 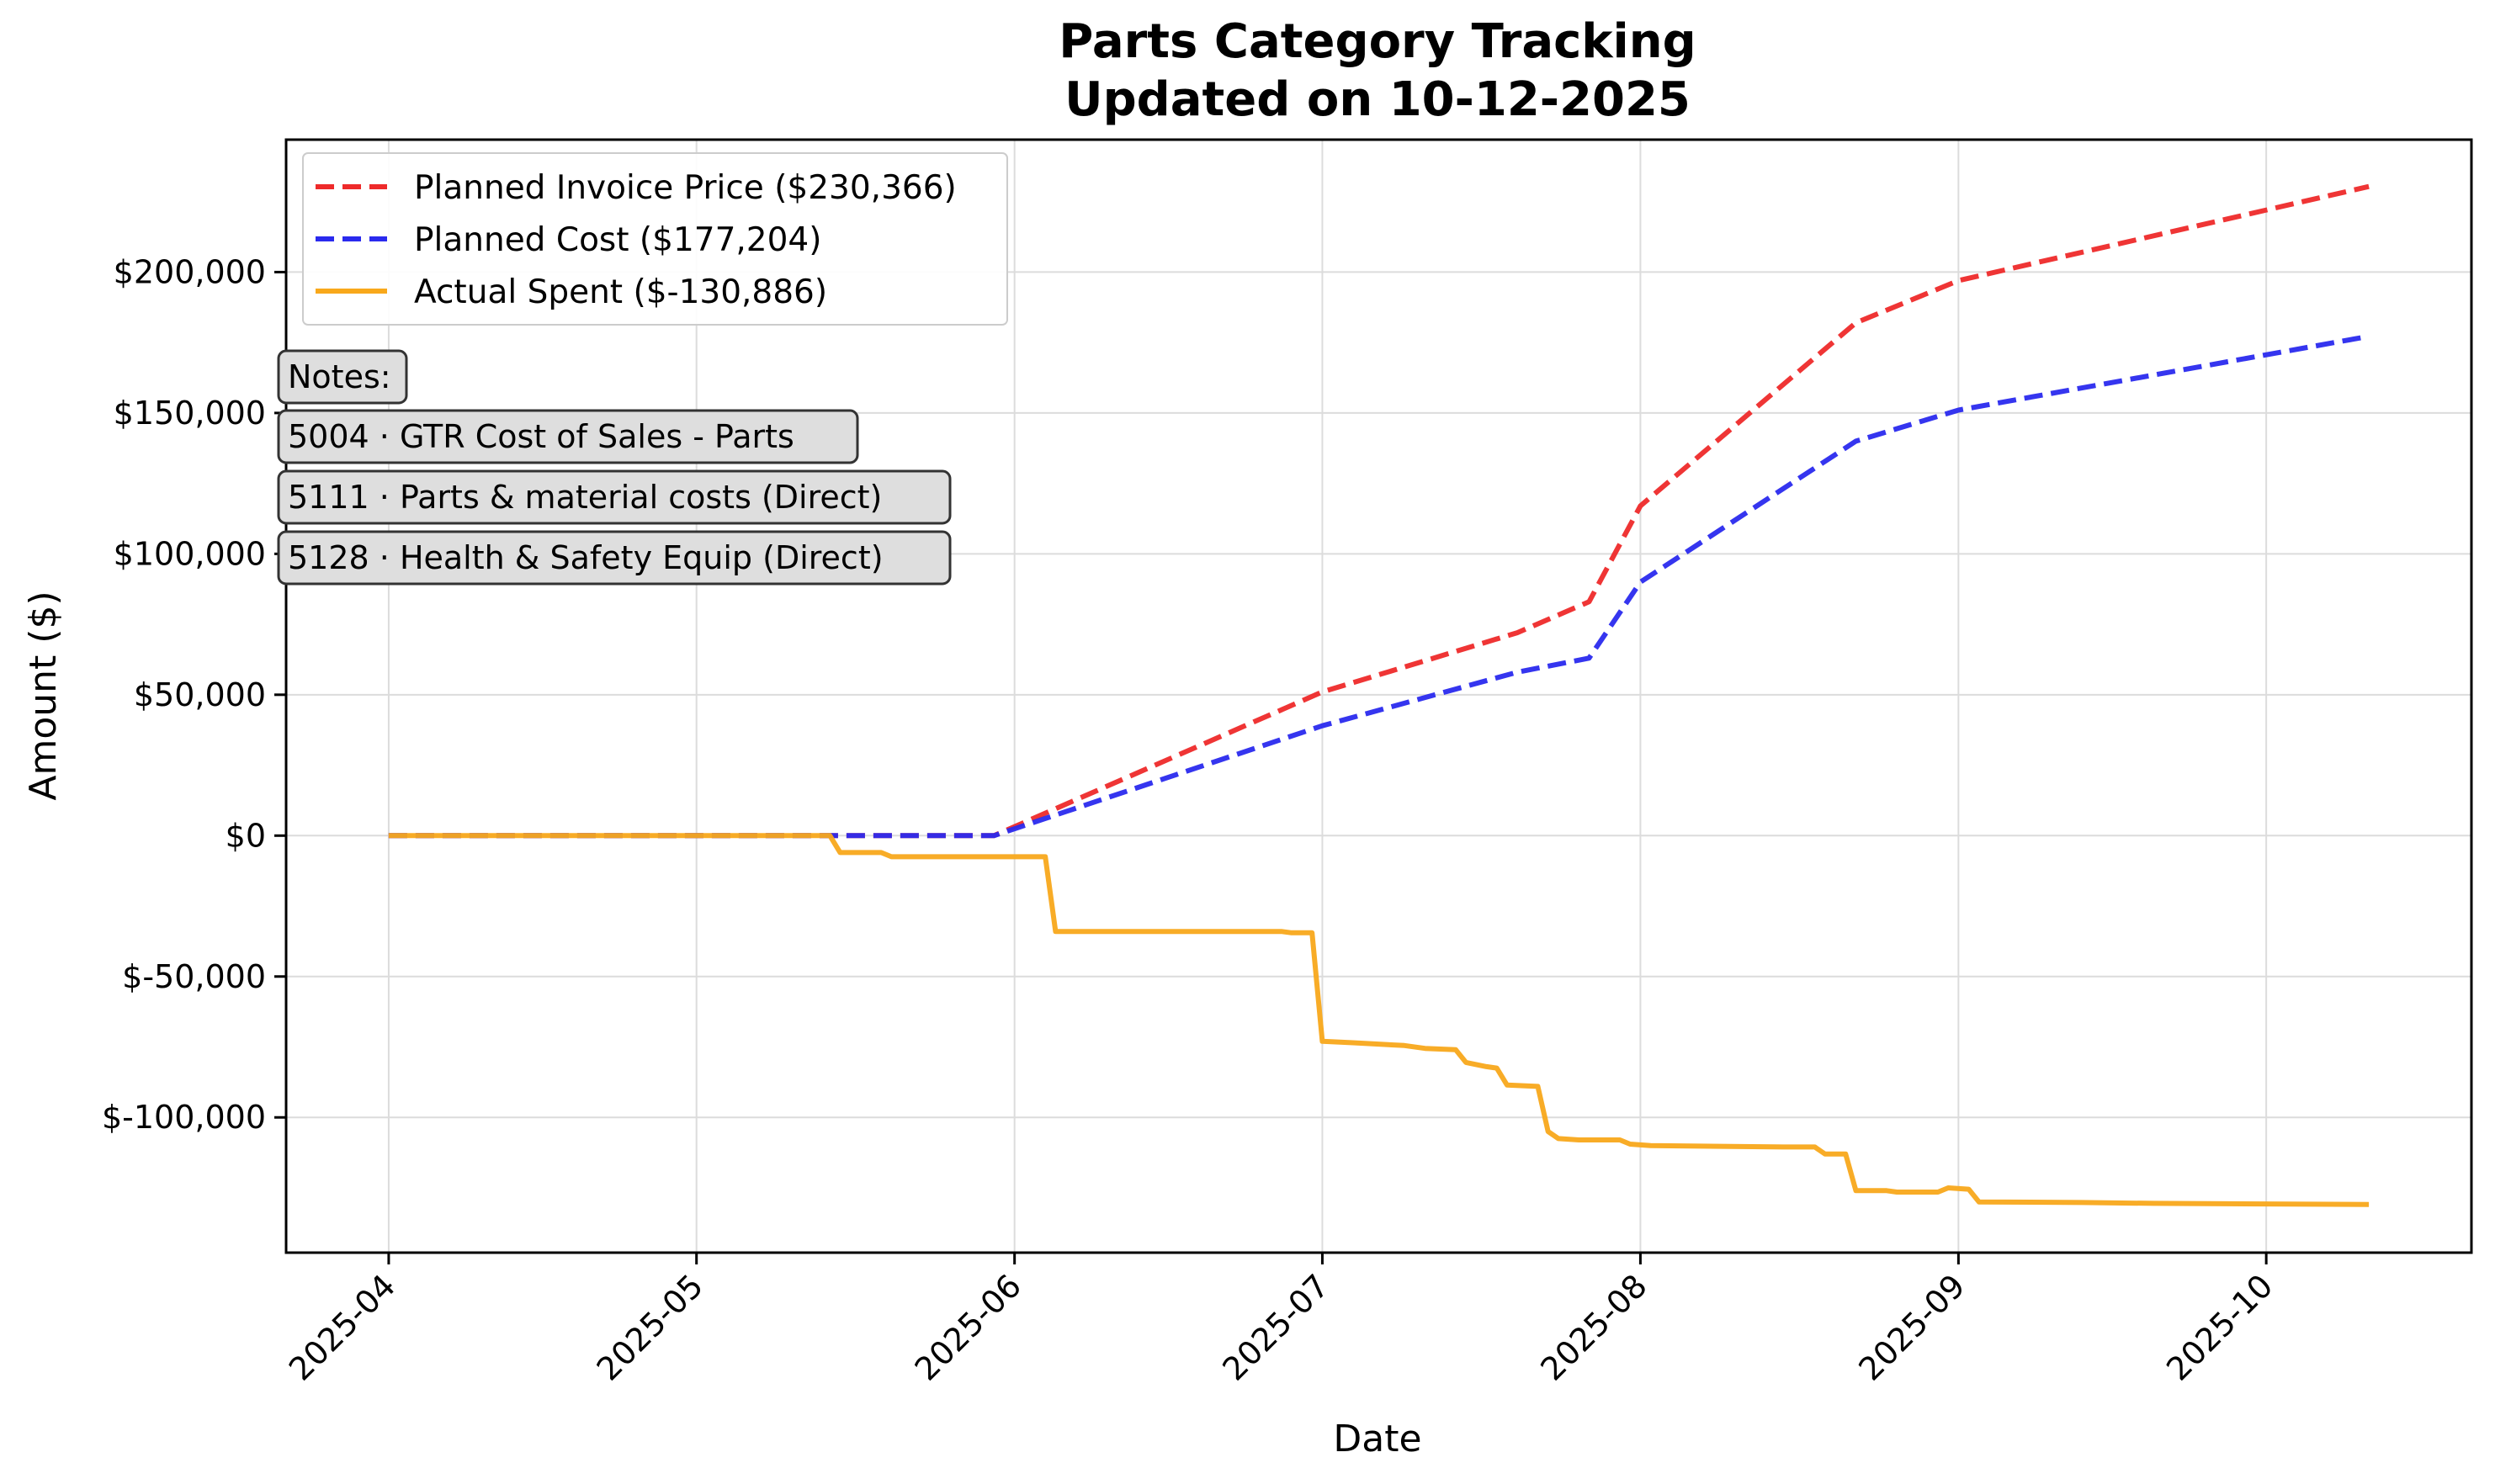 I want to click on y-tick-label: $50,000, so click(x=200, y=694).